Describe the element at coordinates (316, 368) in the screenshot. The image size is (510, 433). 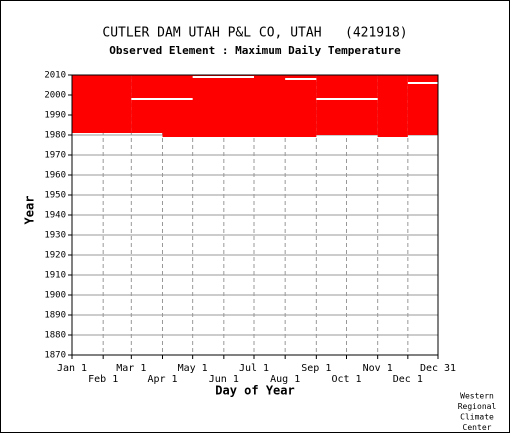
I see `x-tick-label: Sep 1` at that location.